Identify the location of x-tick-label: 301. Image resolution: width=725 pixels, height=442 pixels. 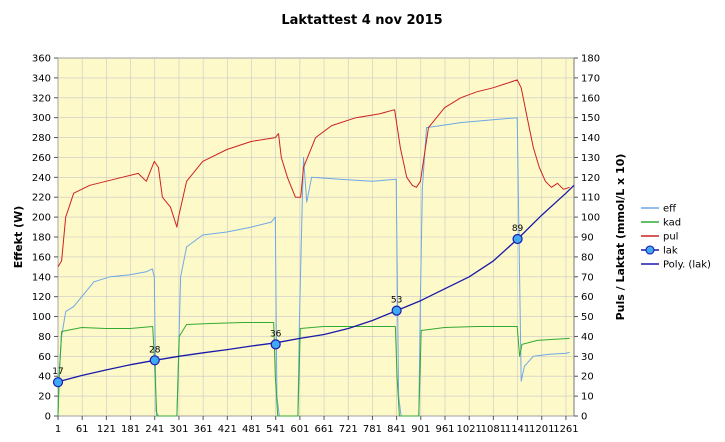
(178, 429).